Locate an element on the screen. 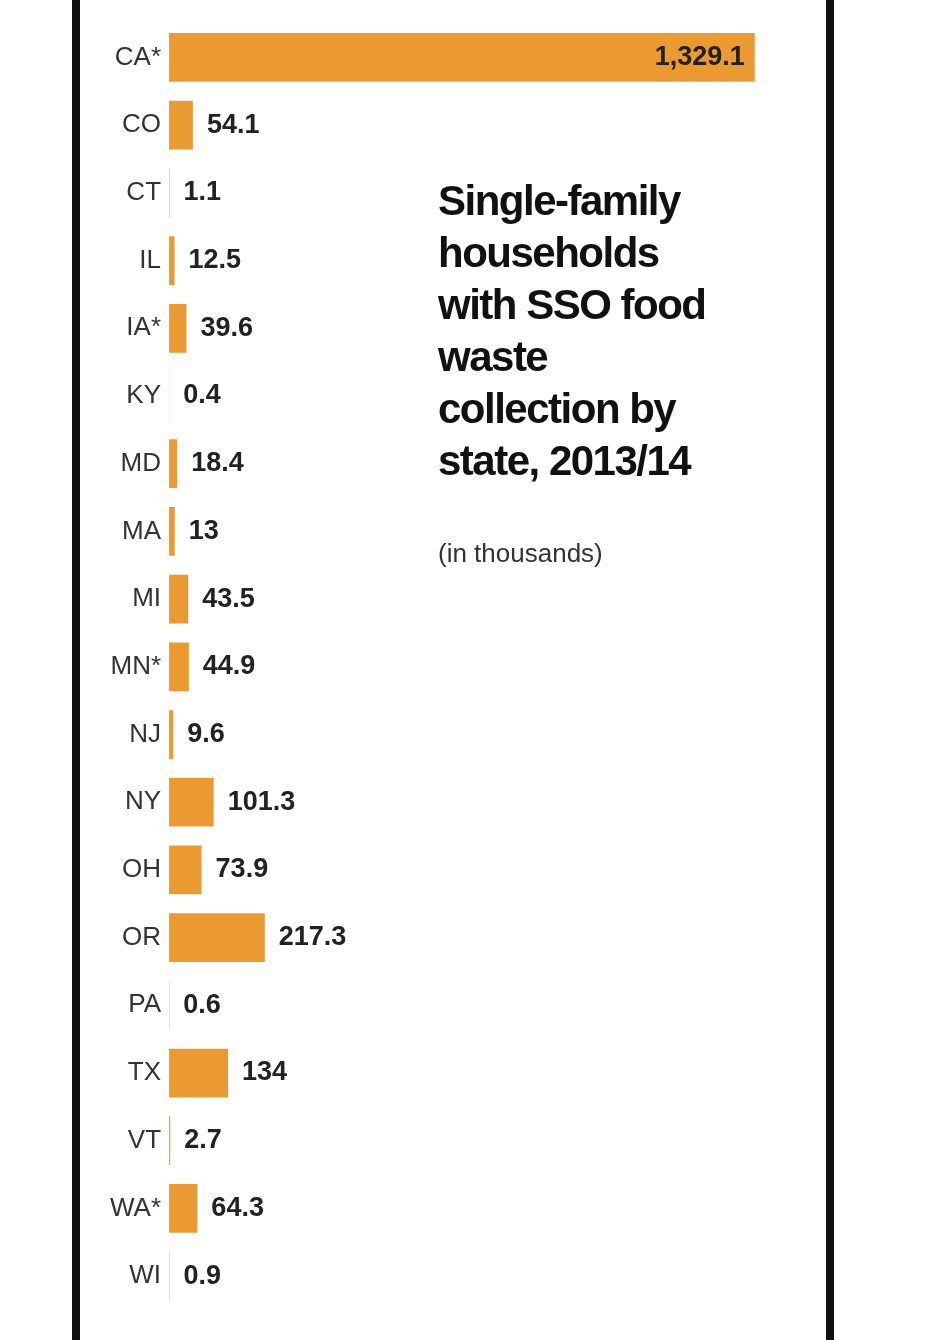 This screenshot has width=933, height=1340. data-label: 2.7 is located at coordinates (203, 1139).